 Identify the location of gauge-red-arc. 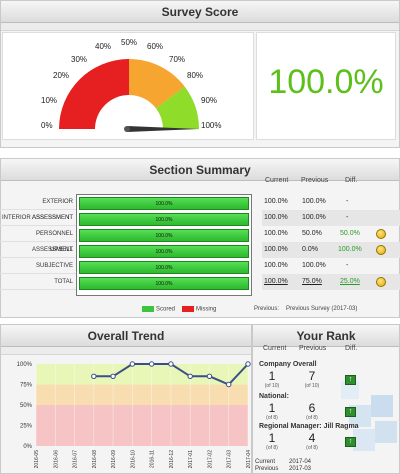
(94, 94).